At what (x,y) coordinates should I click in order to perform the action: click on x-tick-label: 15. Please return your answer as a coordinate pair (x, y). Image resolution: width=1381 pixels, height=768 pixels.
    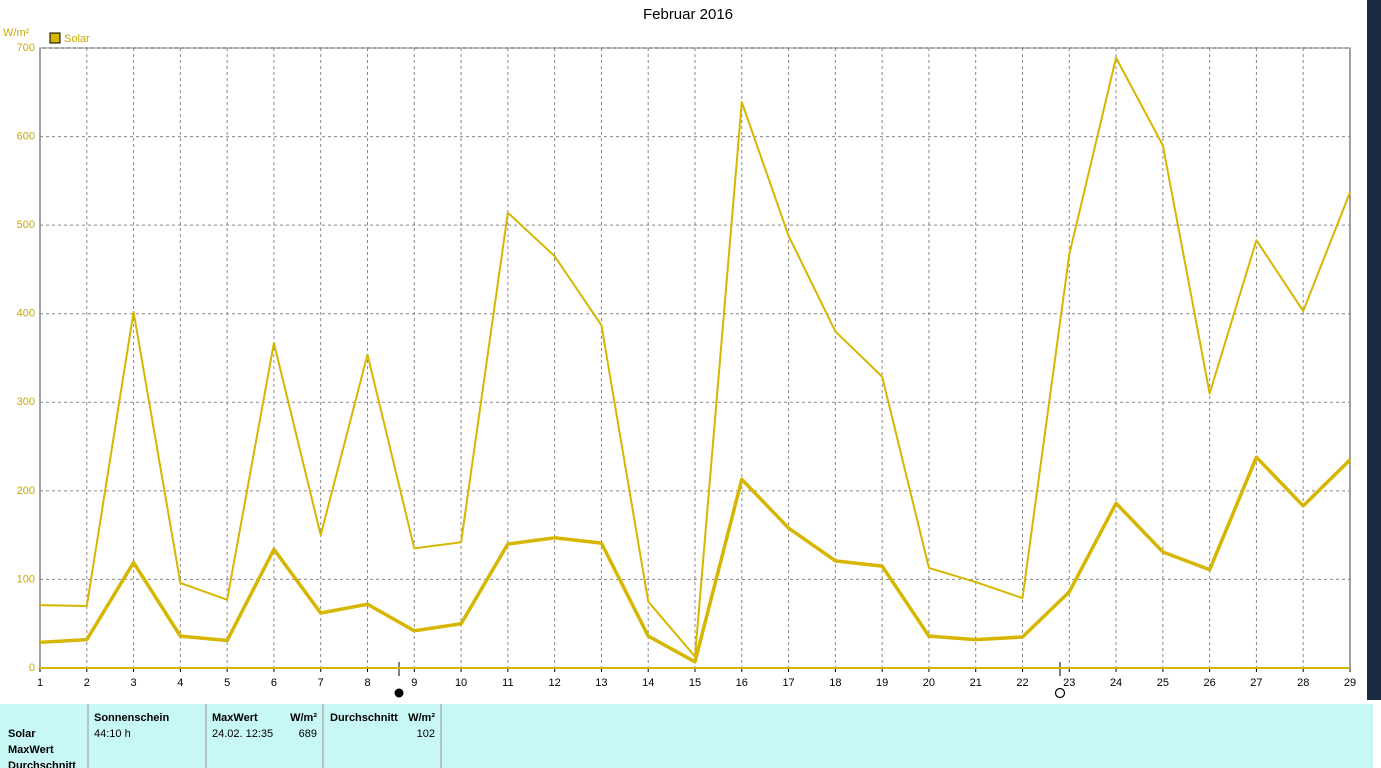
    Looking at the image, I should click on (695, 683).